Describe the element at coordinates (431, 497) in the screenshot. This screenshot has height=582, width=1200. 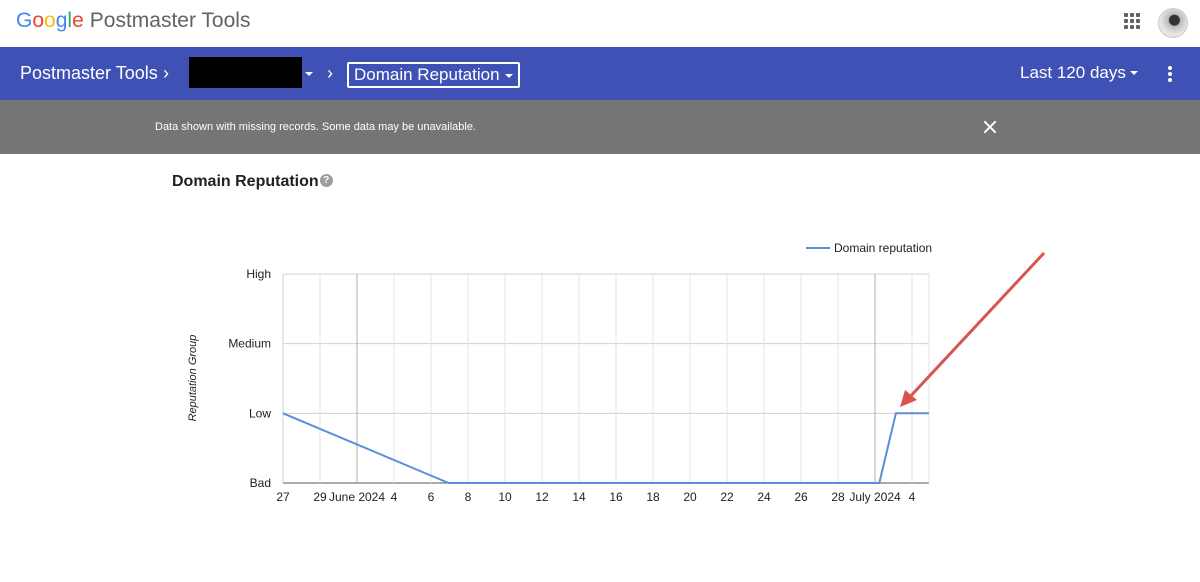
I see `x-tick-label: 6` at that location.